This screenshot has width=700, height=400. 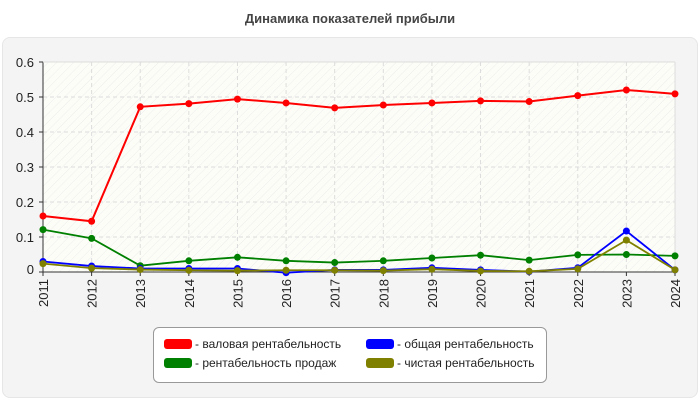 I want to click on legend-item: - валовая рентабельность, so click(x=252, y=344).